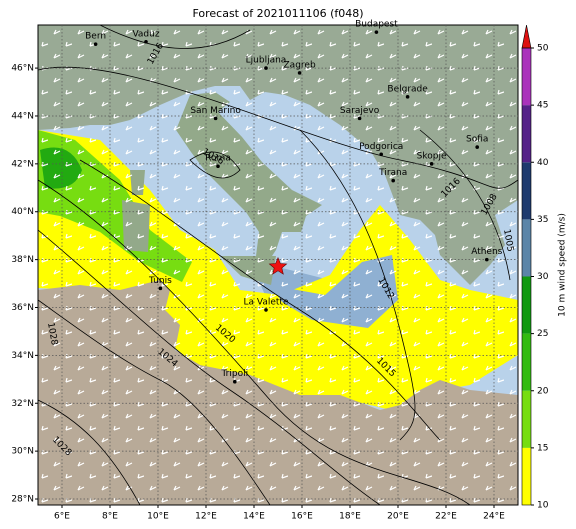 Image resolution: width=576 pixels, height=529 pixels. What do you see at coordinates (206, 517) in the screenshot?
I see `x-tick-label: 12°E` at bounding box center [206, 517].